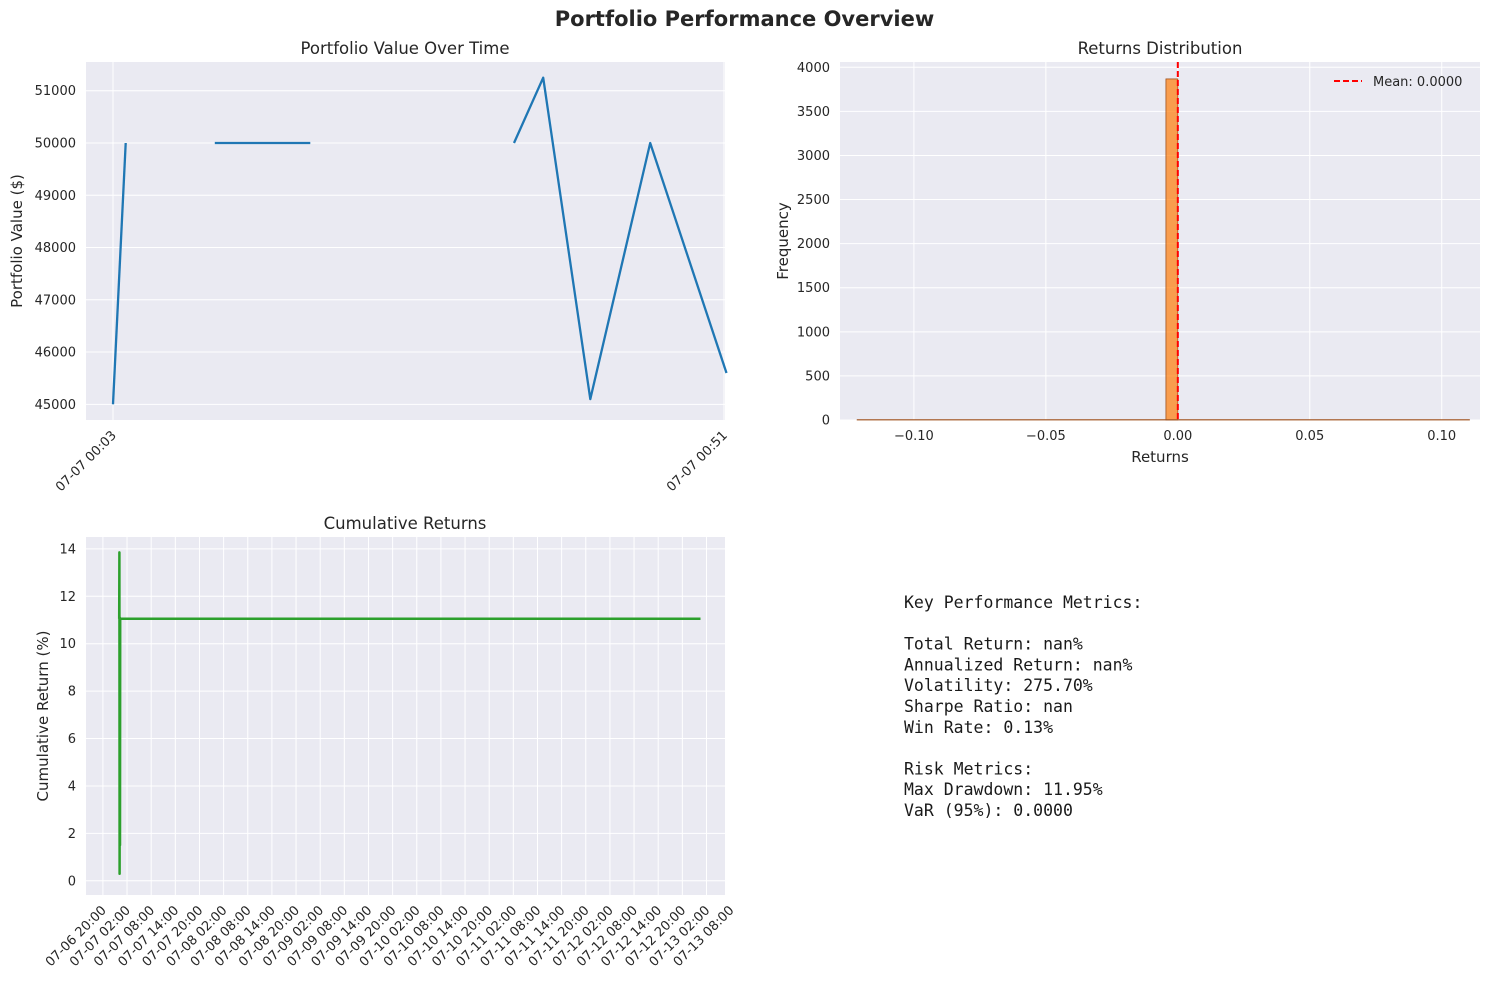  I want to click on ytick-label: 1500, so click(813, 288).